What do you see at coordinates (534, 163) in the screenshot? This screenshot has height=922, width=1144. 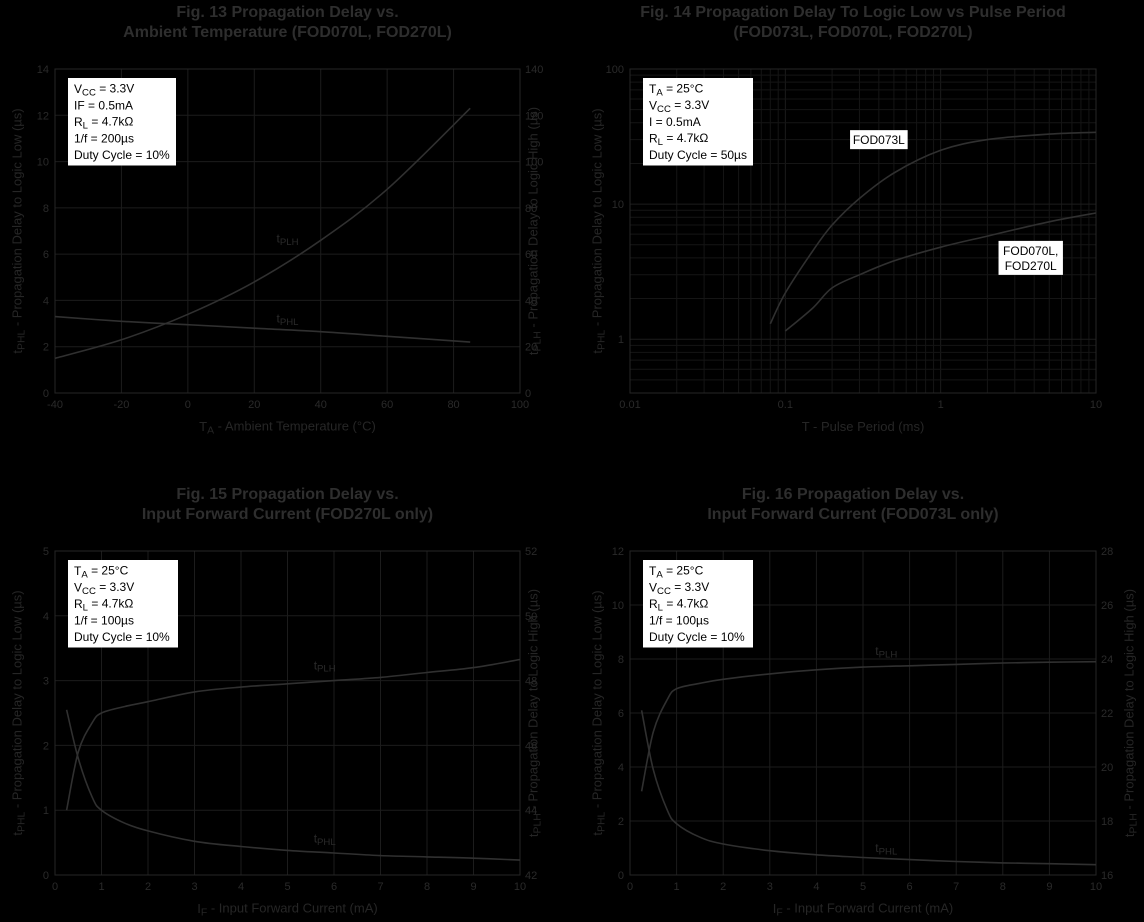 I see `y2-tick-label: 100` at bounding box center [534, 163].